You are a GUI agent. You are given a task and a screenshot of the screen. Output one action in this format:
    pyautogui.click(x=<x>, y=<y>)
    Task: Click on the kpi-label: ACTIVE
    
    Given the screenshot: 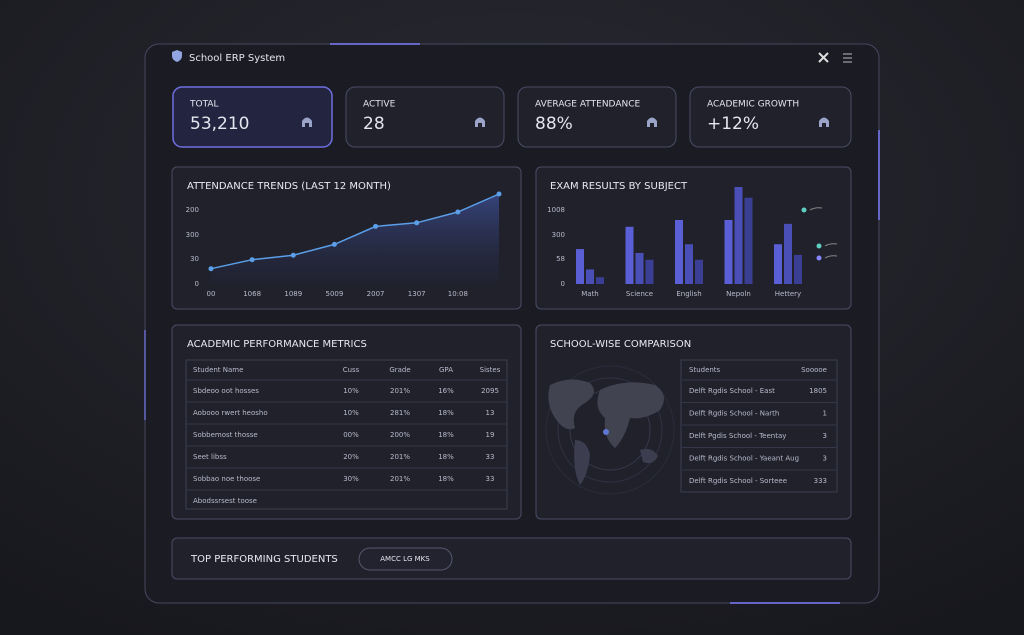 What is the action you would take?
    pyautogui.click(x=379, y=105)
    